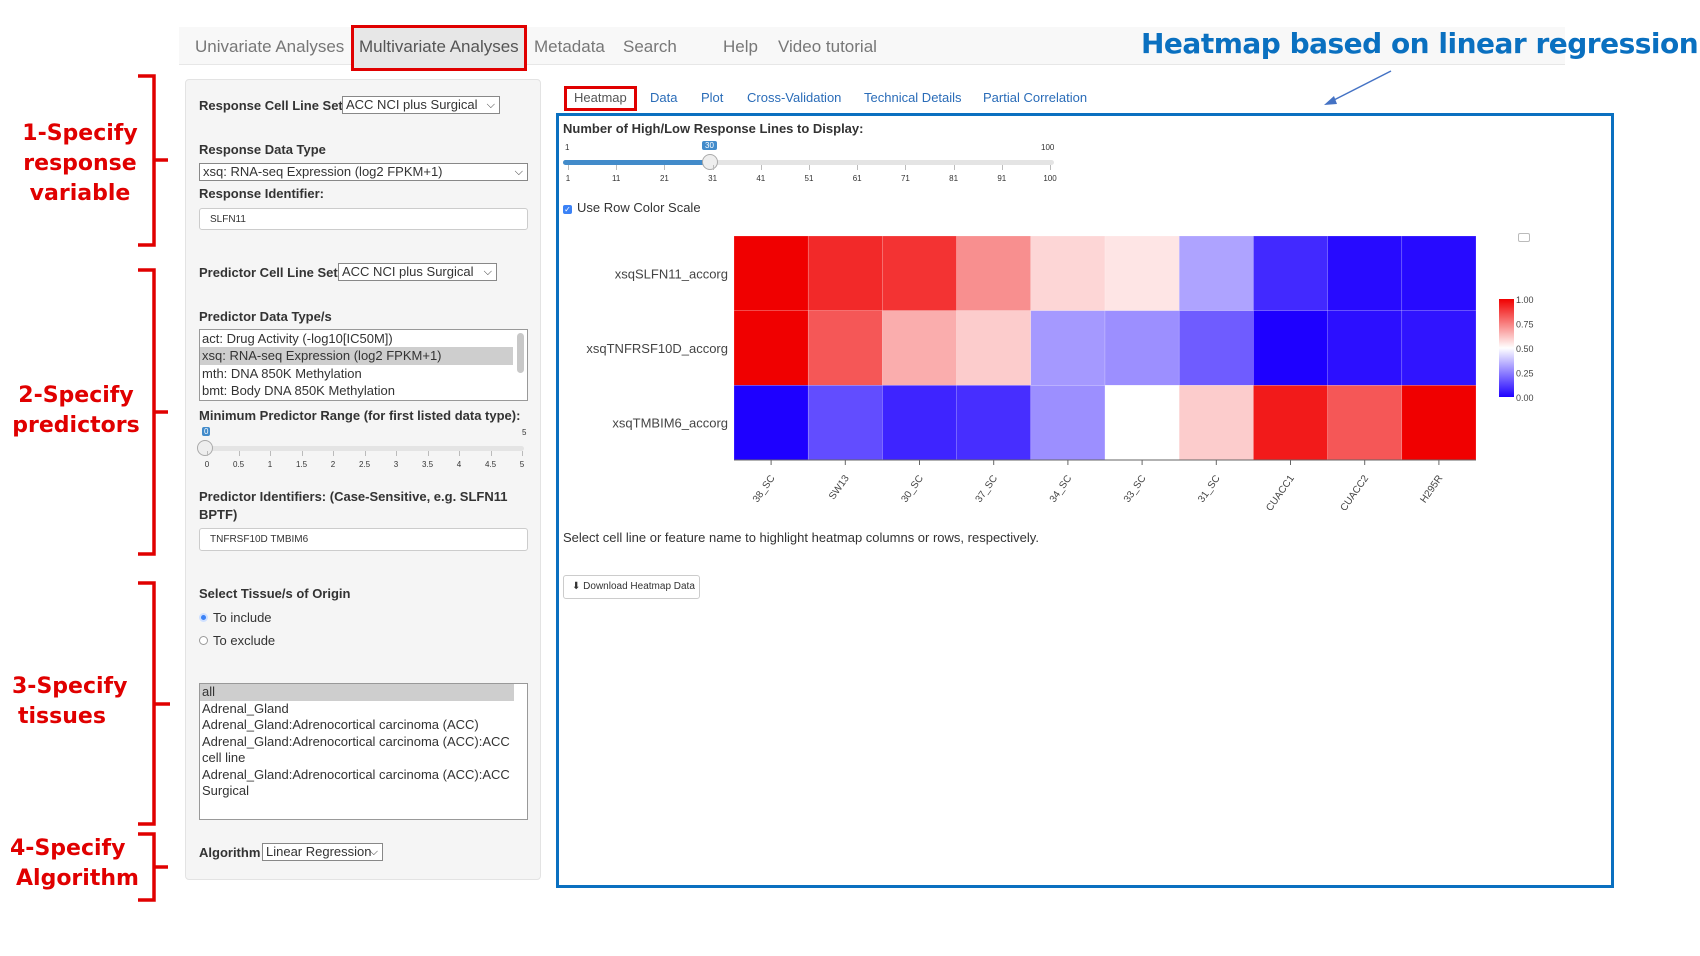 This screenshot has width=1700, height=956. Describe the element at coordinates (987, 488) in the screenshot. I see `column-label: 37_SC` at that location.